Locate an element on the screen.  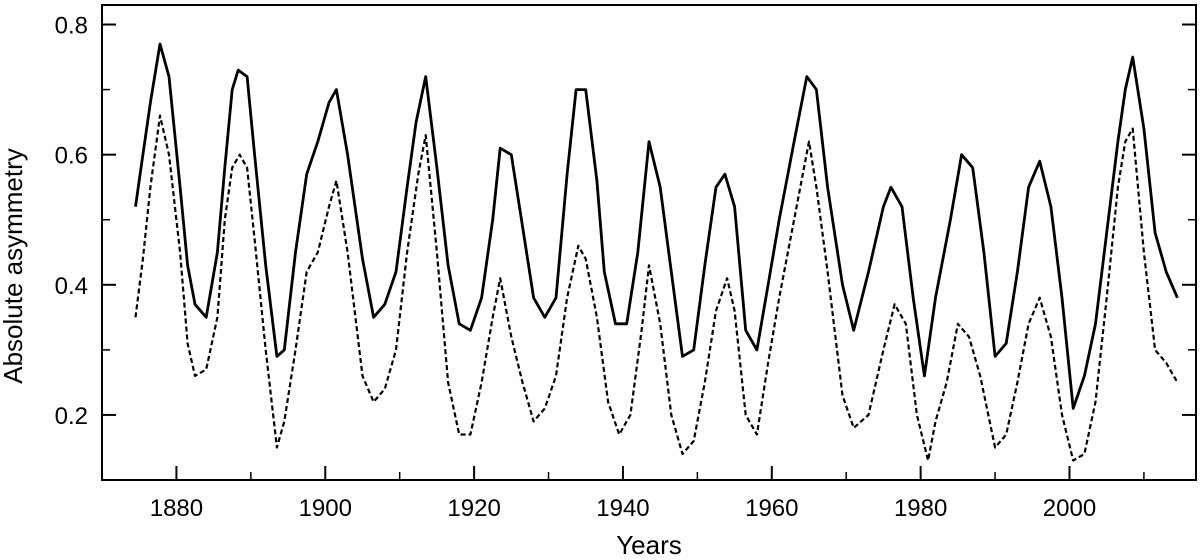
x-tick-label: 1880 is located at coordinates (176, 508).